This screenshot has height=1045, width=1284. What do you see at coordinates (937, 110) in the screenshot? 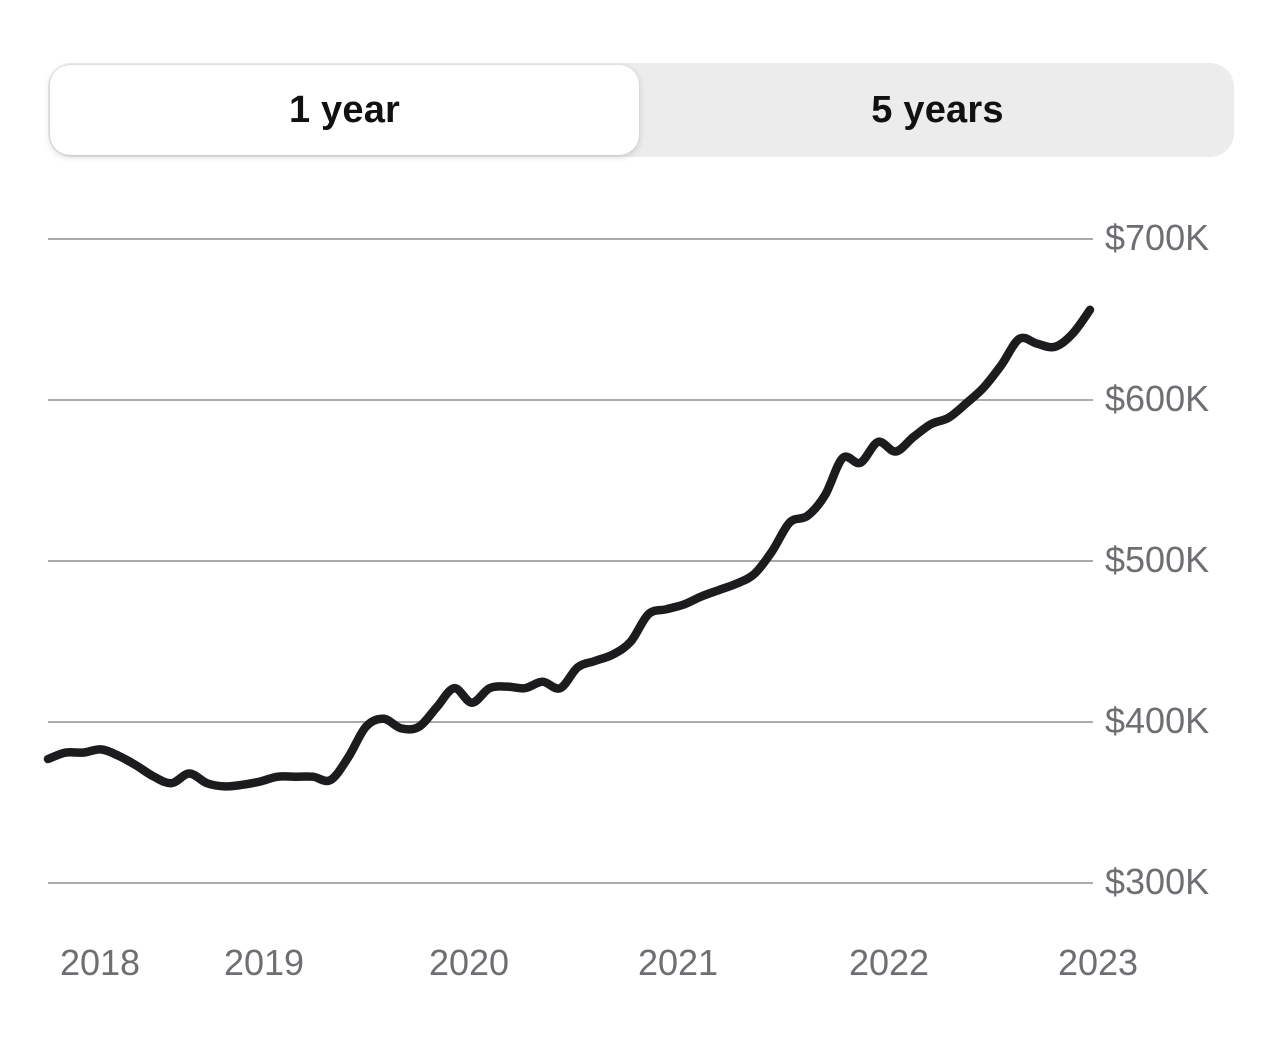
I see `toggle-option-5-years: 5 years` at bounding box center [937, 110].